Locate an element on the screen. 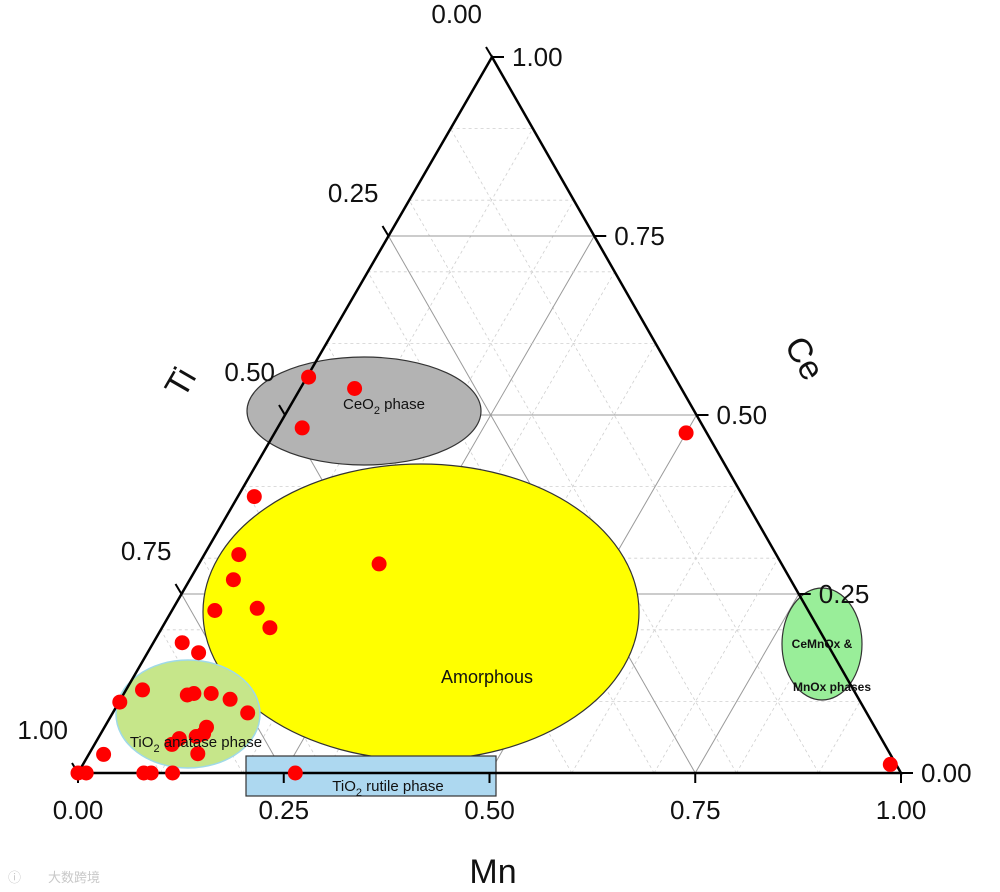 This screenshot has height=892, width=1000. region-label-ceo2-suffix: phase is located at coordinates (402, 404).